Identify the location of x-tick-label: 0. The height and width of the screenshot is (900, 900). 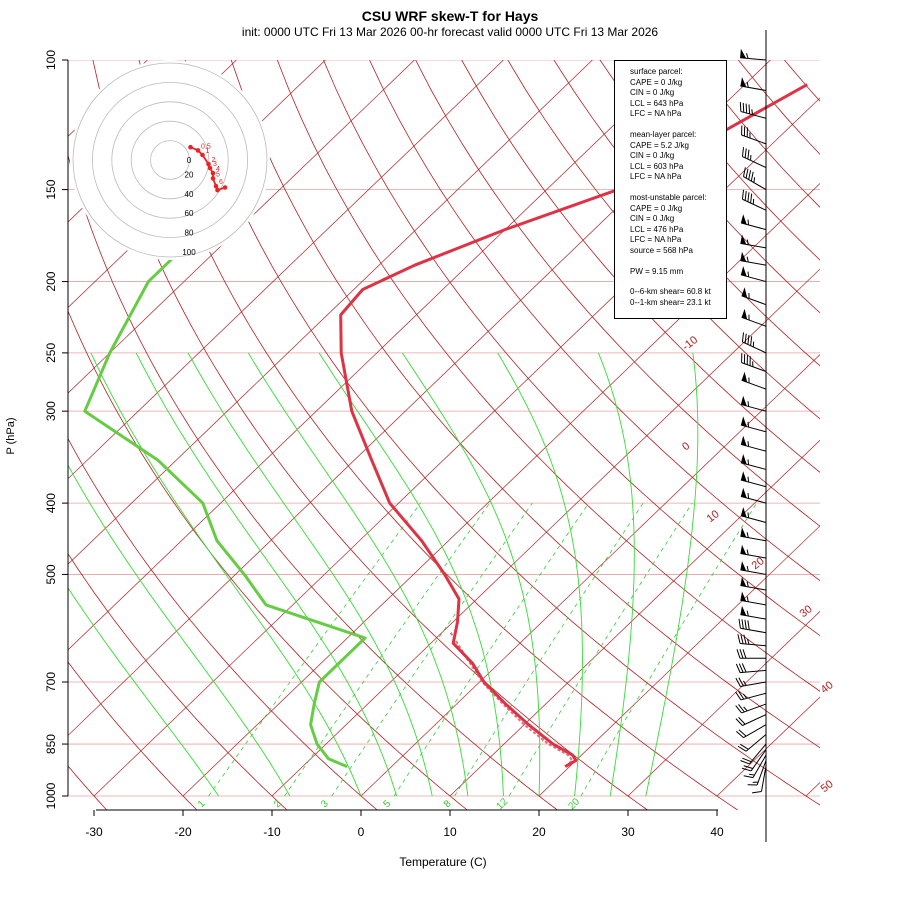
(361, 832).